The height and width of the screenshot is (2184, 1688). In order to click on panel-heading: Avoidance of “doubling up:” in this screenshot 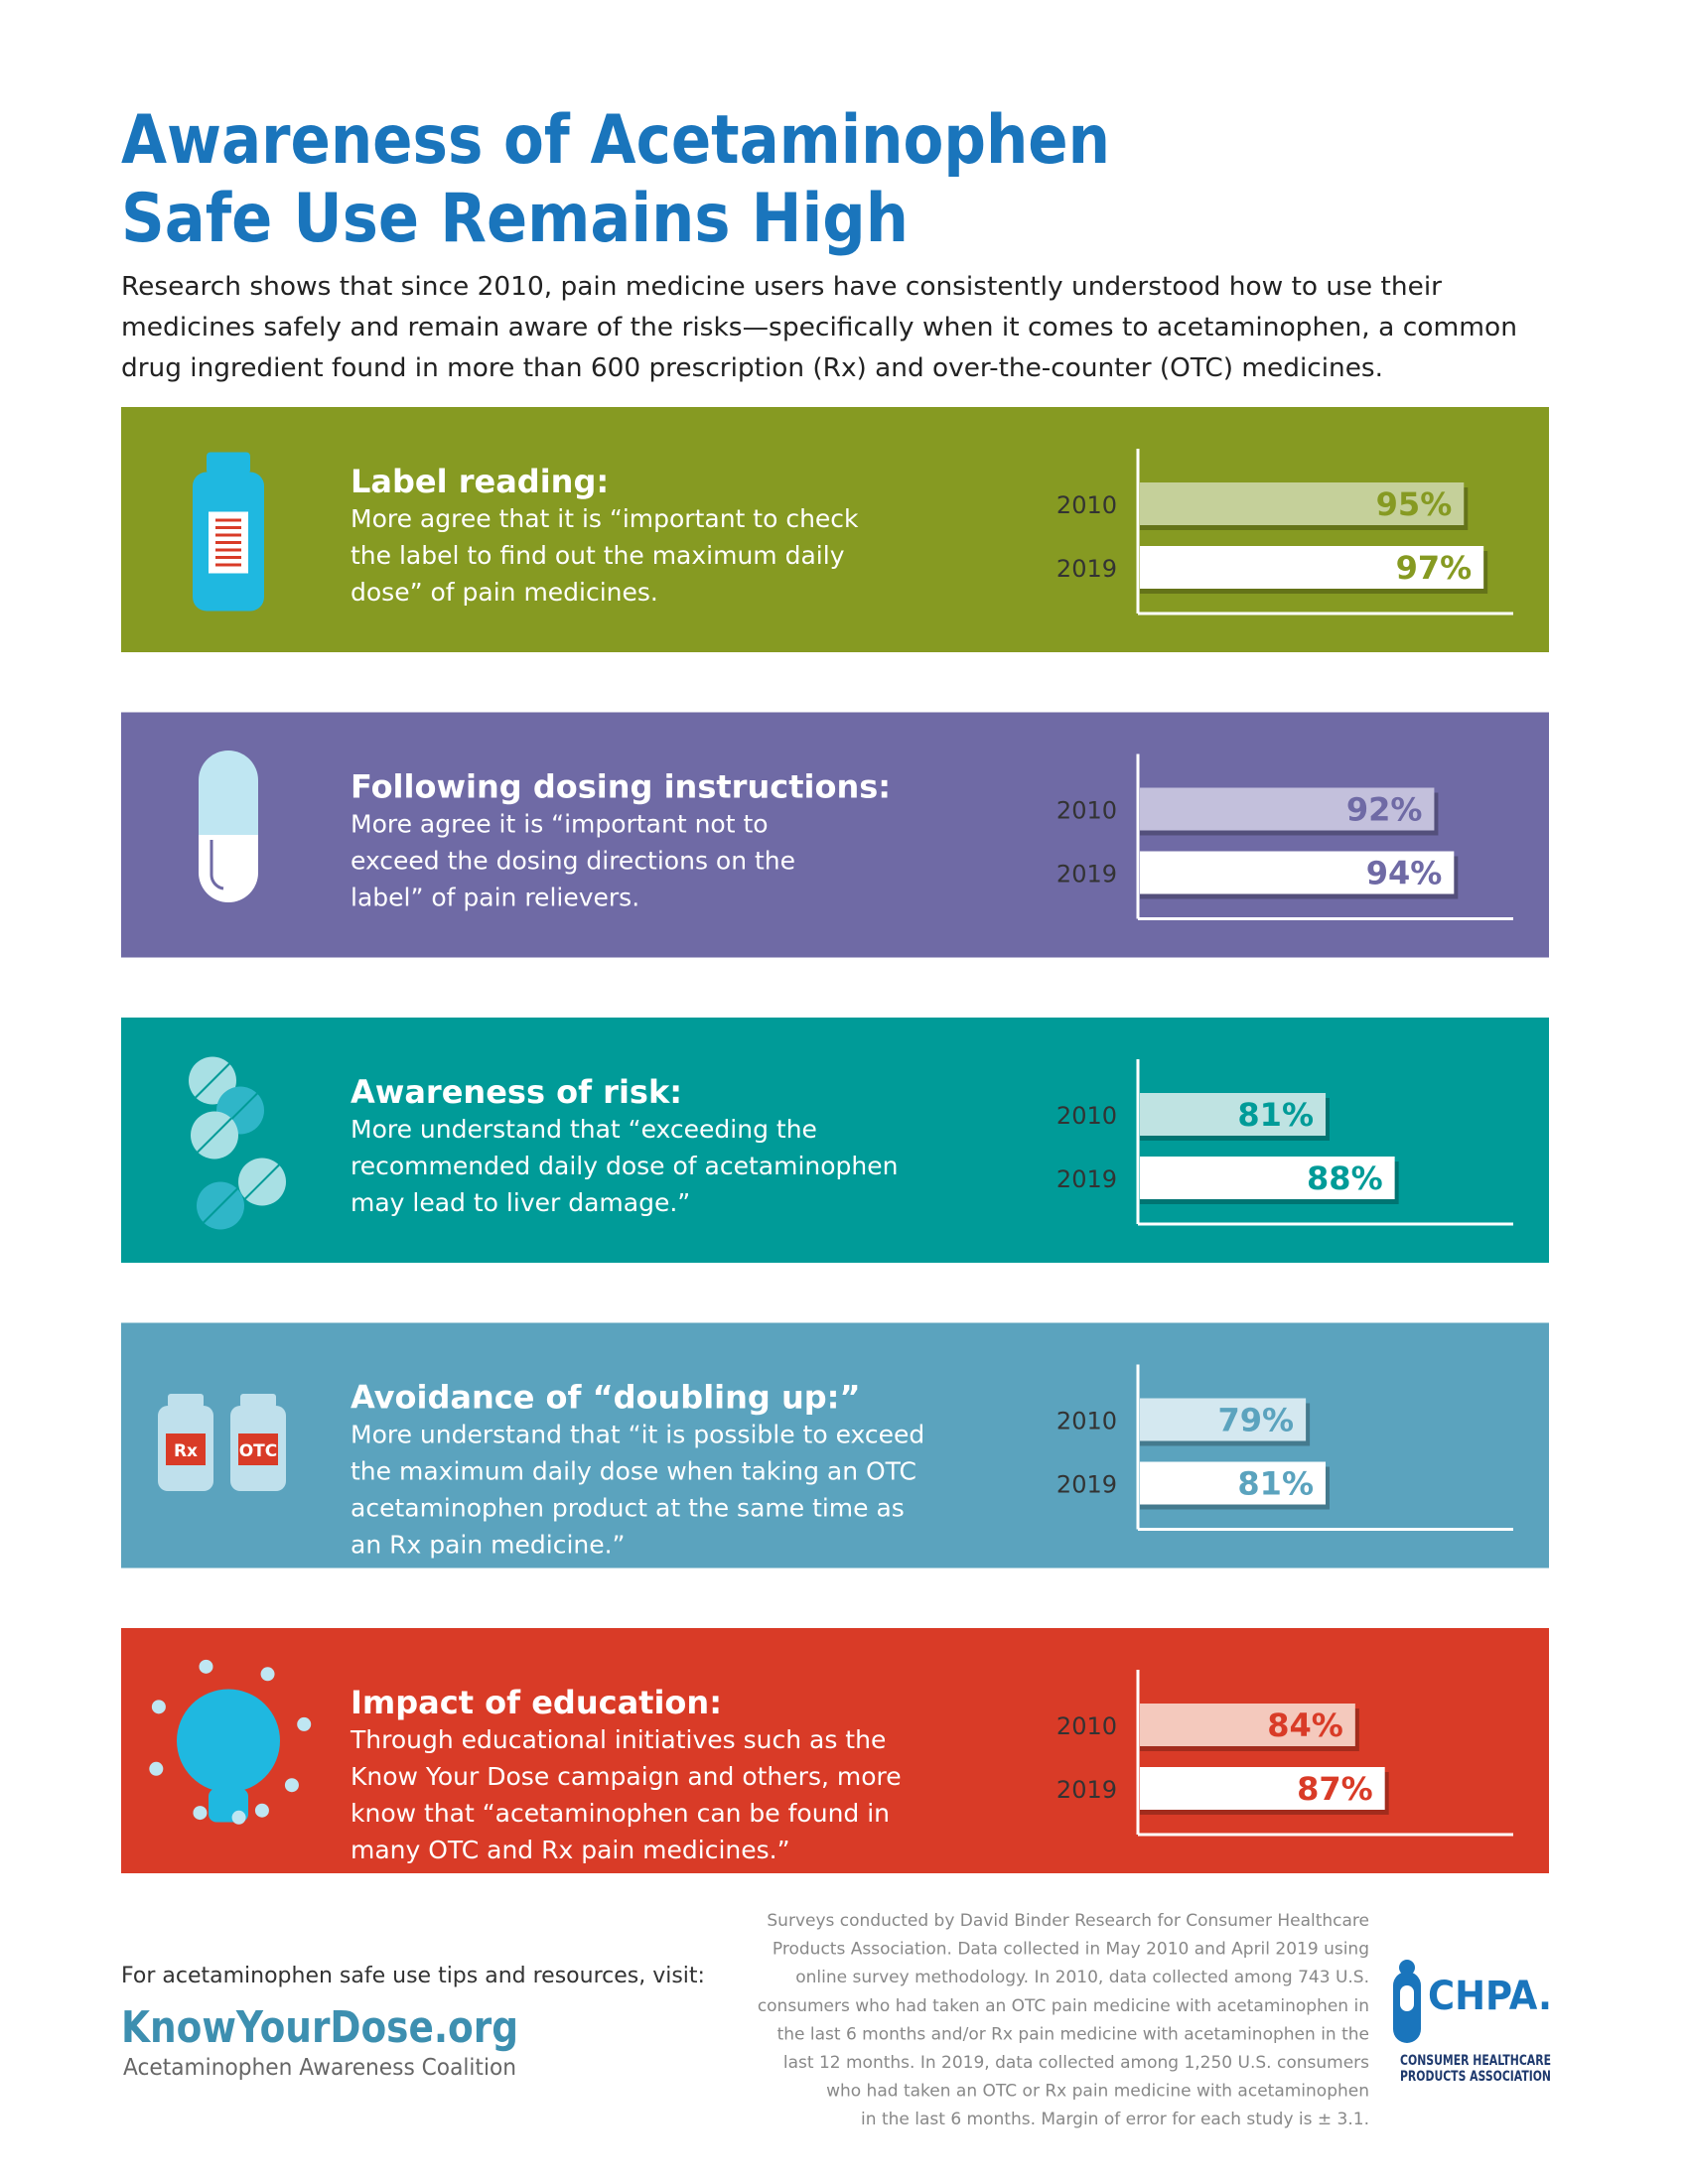, I will do `click(605, 1398)`.